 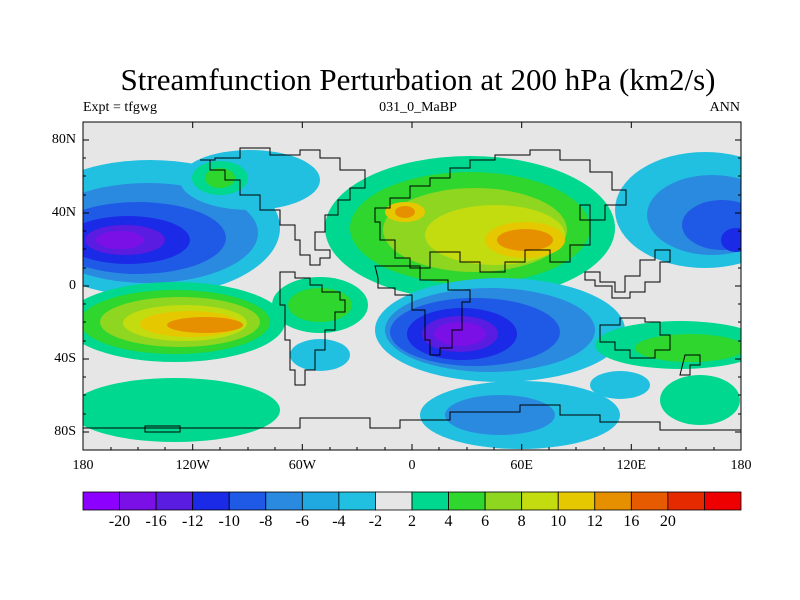 What do you see at coordinates (63, 212) in the screenshot?
I see `lat-label-40n: 40N` at bounding box center [63, 212].